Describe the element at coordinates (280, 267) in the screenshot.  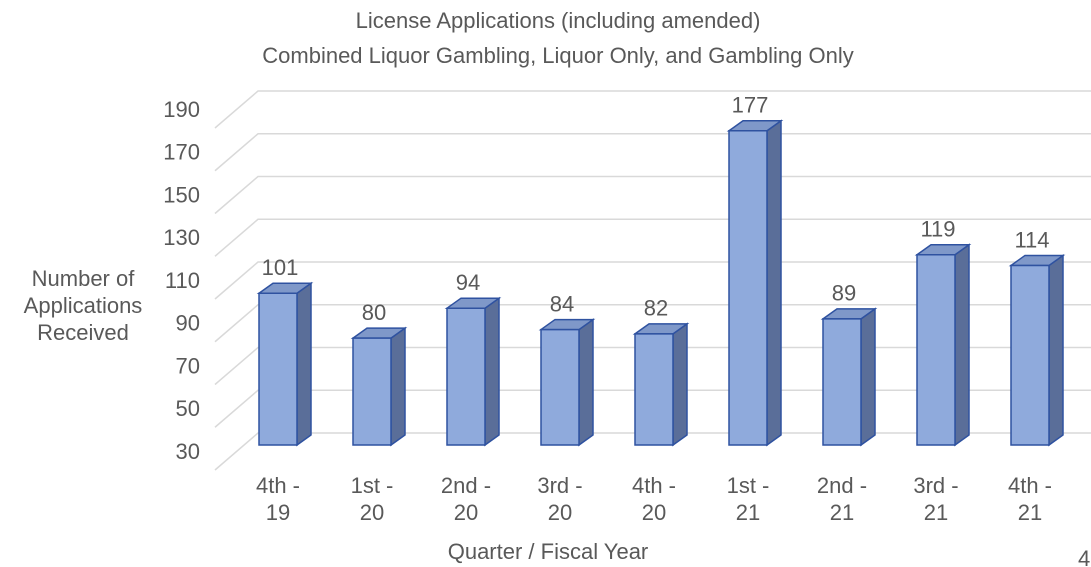
I see `value-label: 101` at that location.